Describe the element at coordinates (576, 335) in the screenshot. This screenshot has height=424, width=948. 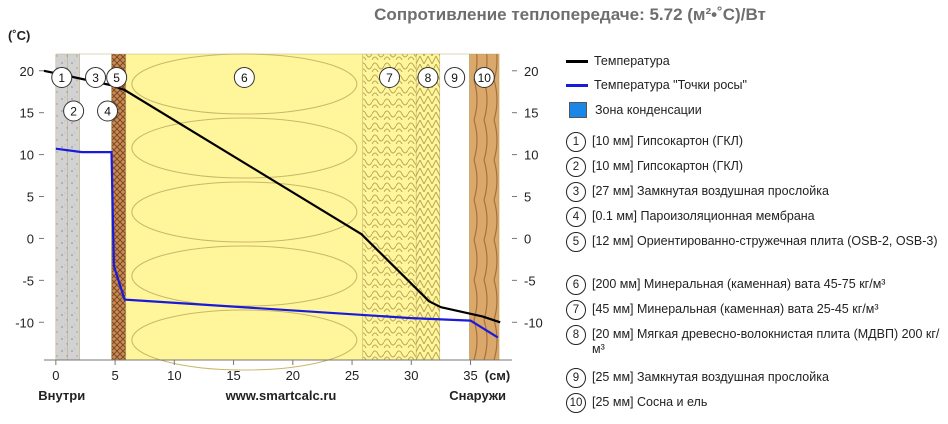
I see `layer-number-8: 8` at that location.